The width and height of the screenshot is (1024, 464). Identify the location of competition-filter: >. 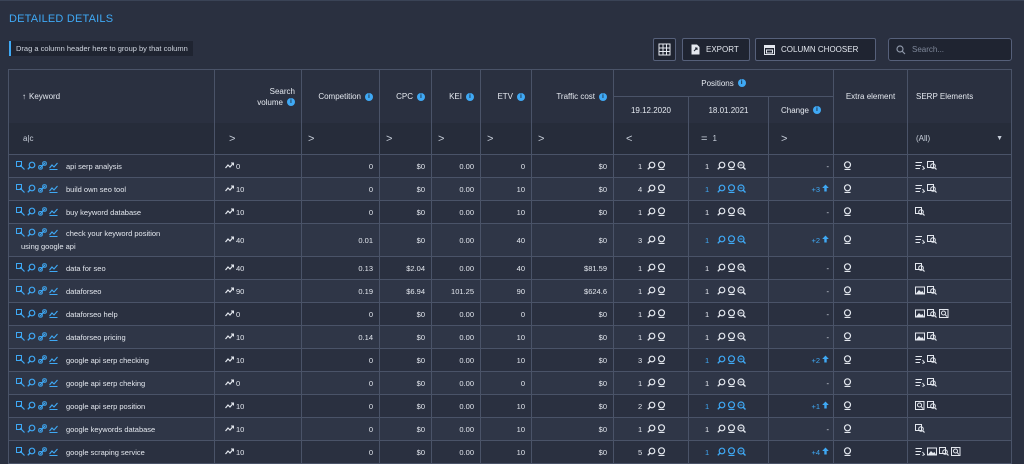
(341, 138).